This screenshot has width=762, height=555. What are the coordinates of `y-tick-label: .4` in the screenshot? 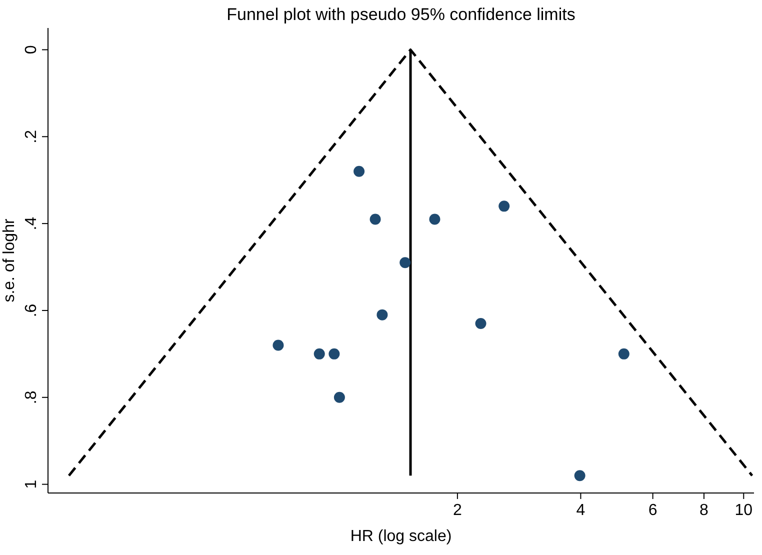 It's located at (31, 223).